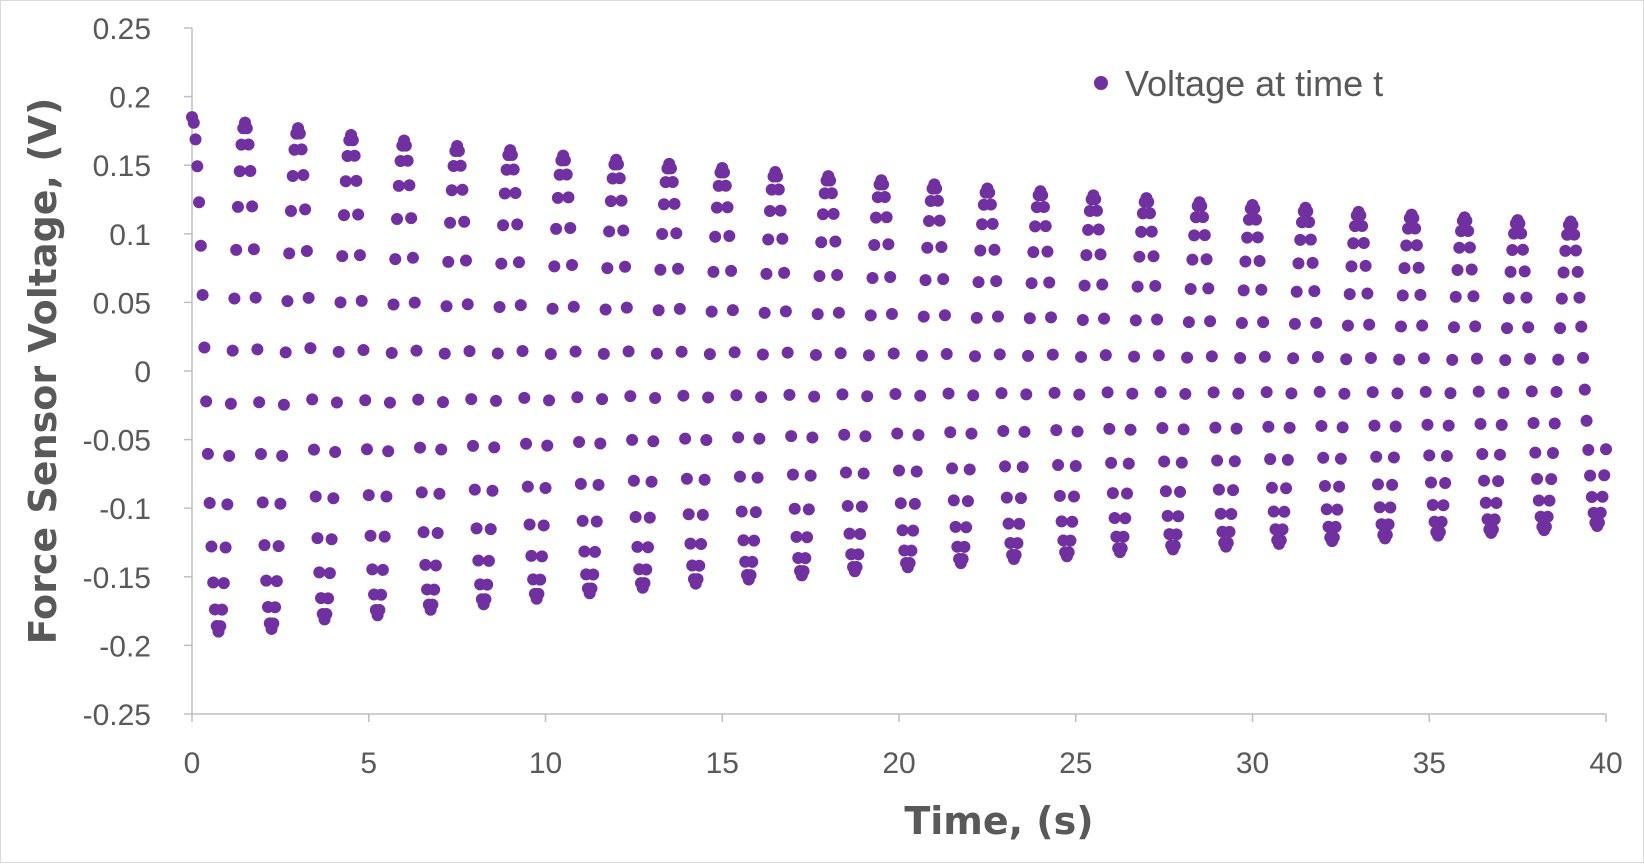 The image size is (1644, 864). I want to click on x-tick-label: 15, so click(722, 763).